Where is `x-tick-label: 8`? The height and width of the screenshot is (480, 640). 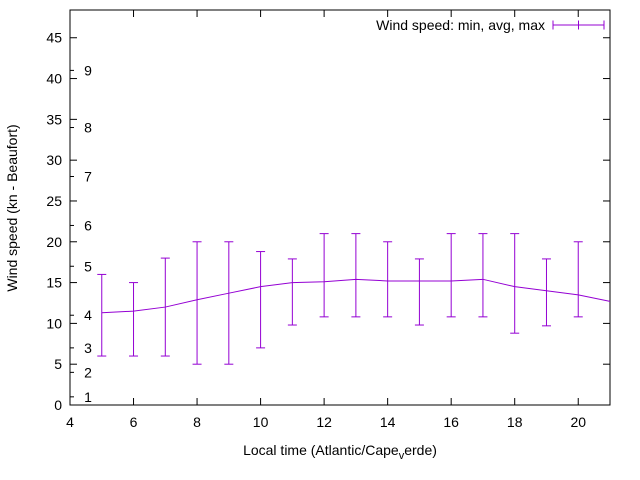 x-tick-label: 8 is located at coordinates (197, 422).